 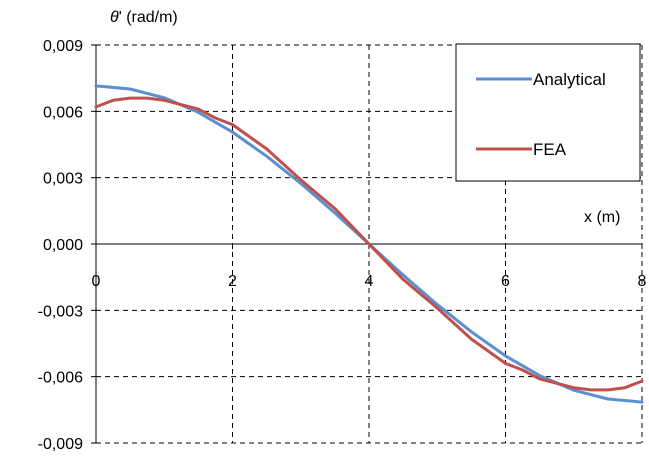 What do you see at coordinates (60, 311) in the screenshot?
I see `y-tick-label: -0,003` at bounding box center [60, 311].